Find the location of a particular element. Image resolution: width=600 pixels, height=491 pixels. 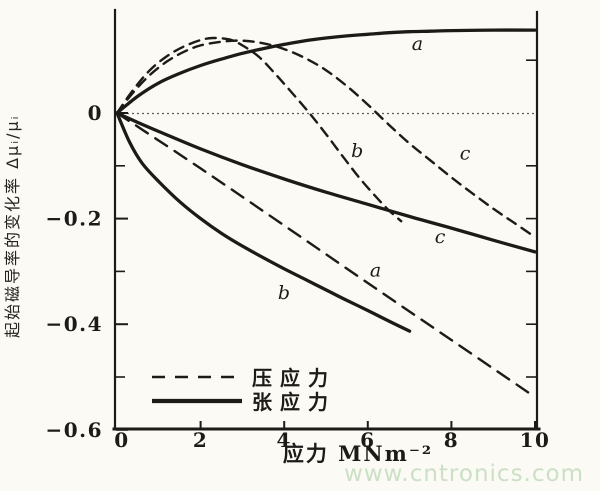

legend: 压应力 张应力 is located at coordinates (244, 390).